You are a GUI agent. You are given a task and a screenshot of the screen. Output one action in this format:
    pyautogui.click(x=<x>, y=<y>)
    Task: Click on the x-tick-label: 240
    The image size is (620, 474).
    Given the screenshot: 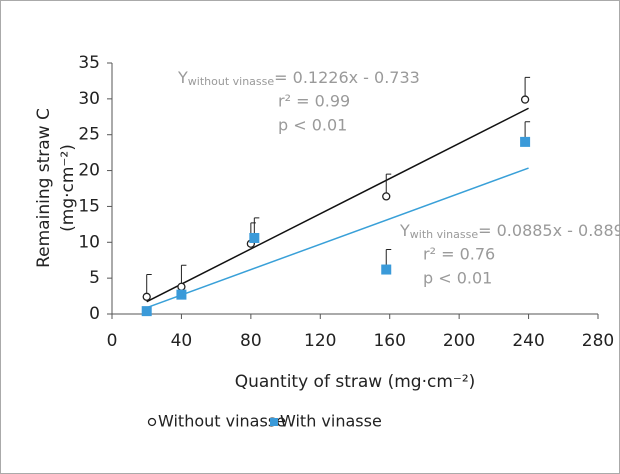 What is the action you would take?
    pyautogui.click(x=528, y=341)
    